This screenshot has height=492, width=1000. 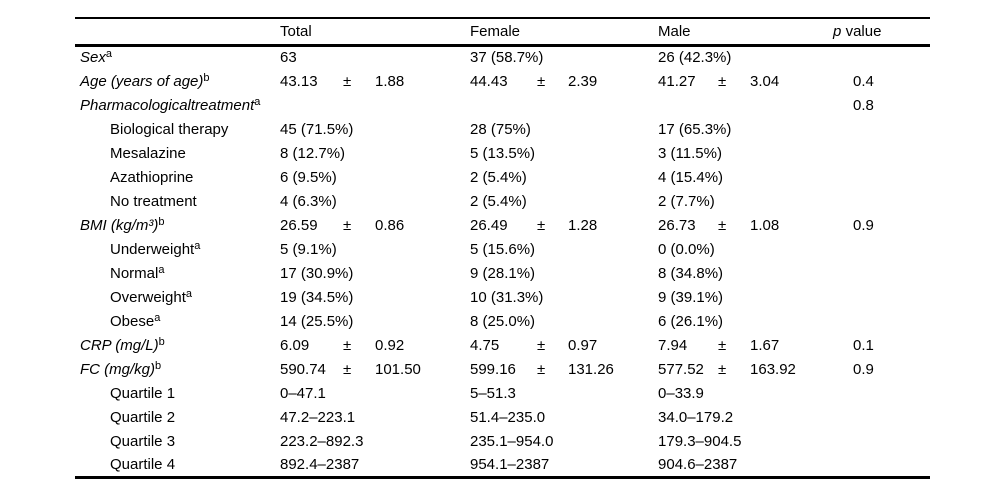 I want to click on cell-female: 954.1–2387, so click(x=510, y=464).